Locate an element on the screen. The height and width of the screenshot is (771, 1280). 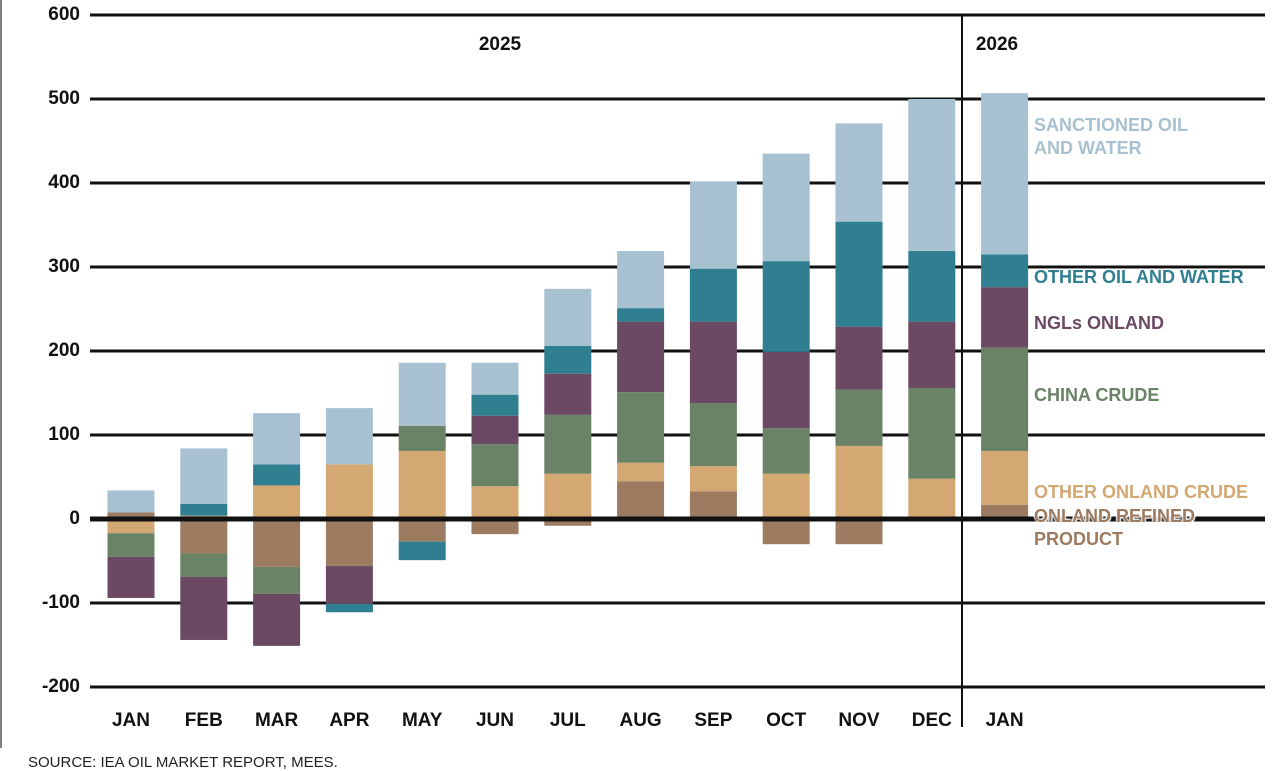
y-tick-label: 0 is located at coordinates (74, 518).